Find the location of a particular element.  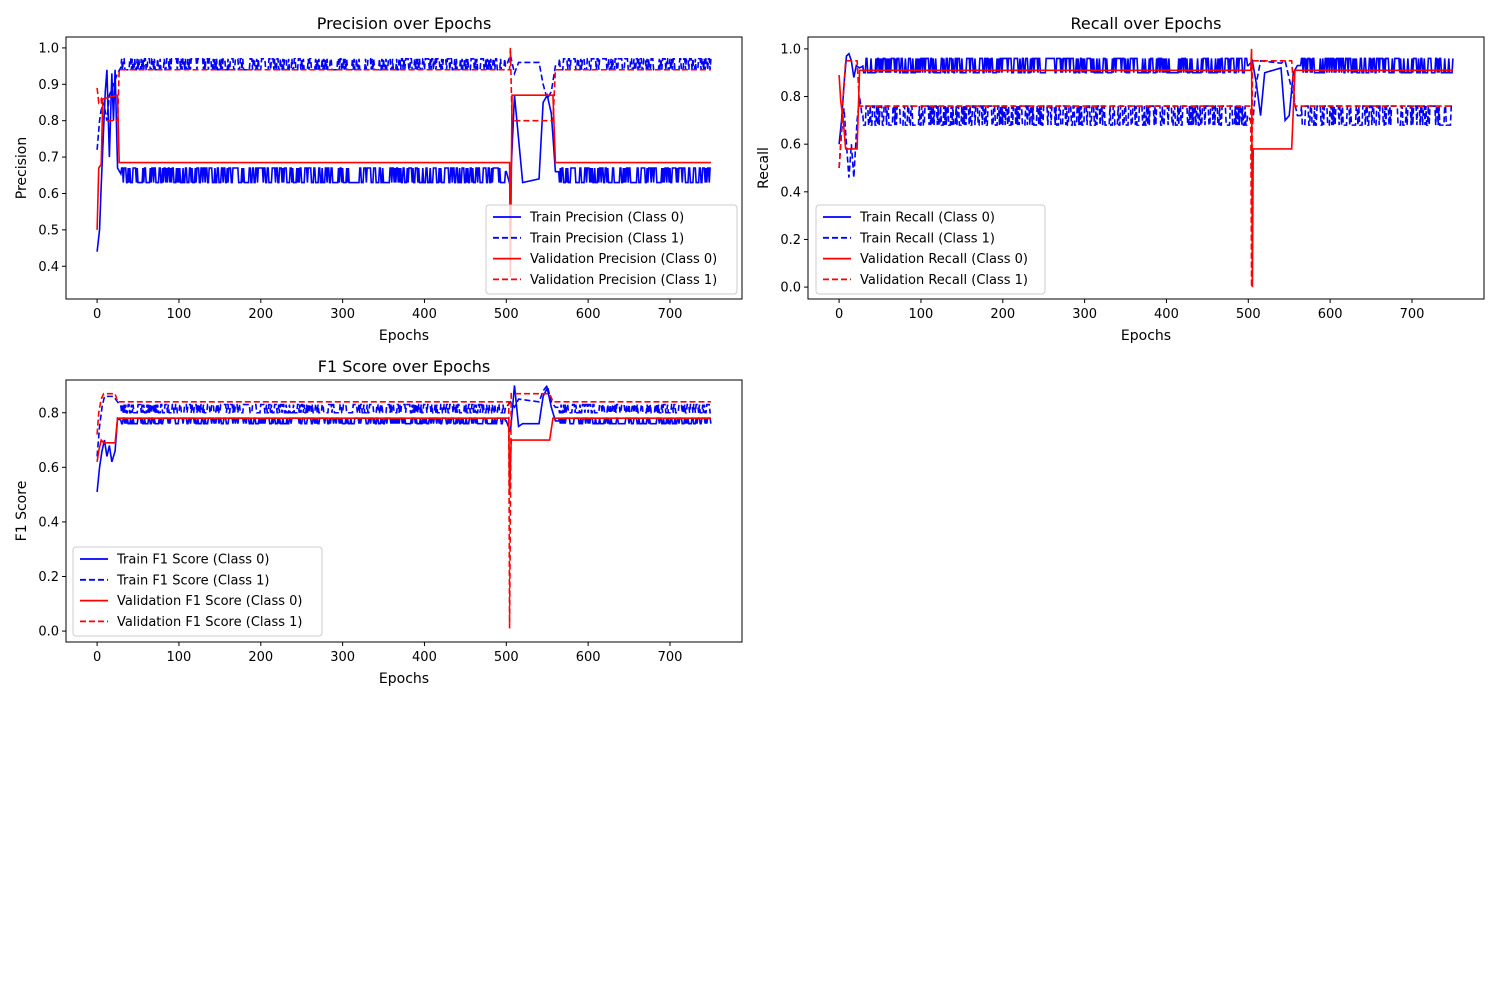

legend-label: Train F1 Score (Class 1) is located at coordinates (193, 580).